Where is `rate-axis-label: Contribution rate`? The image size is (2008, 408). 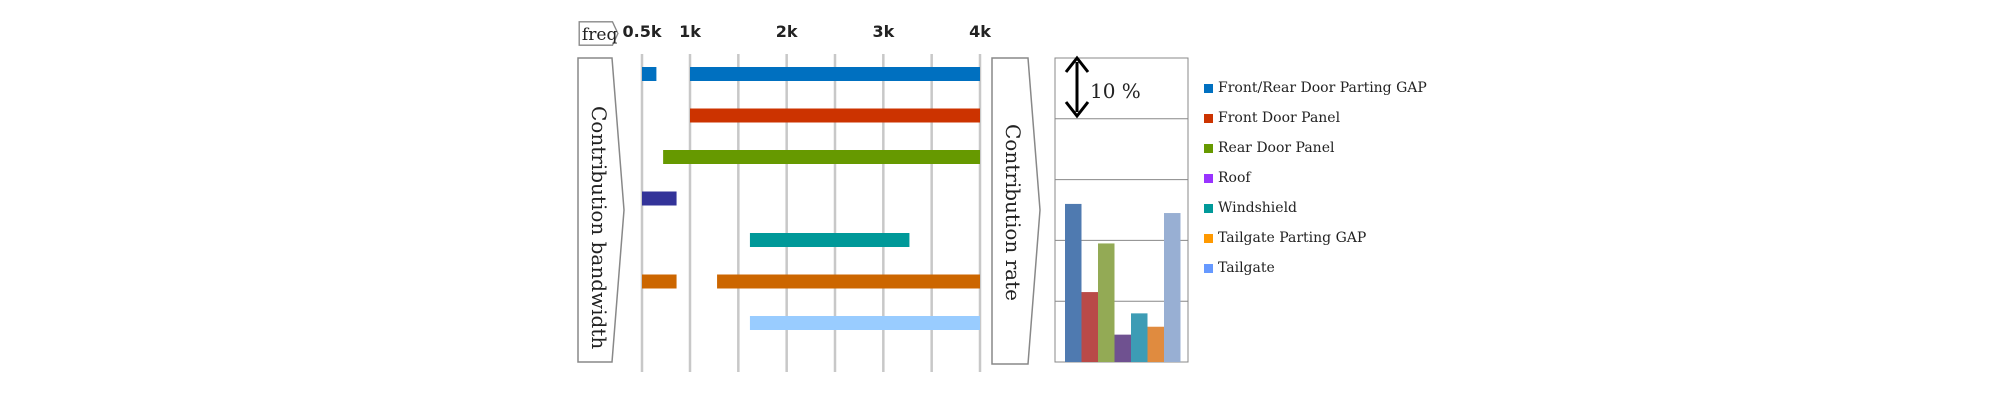 rate-axis-label: Contribution rate is located at coordinates (1013, 212).